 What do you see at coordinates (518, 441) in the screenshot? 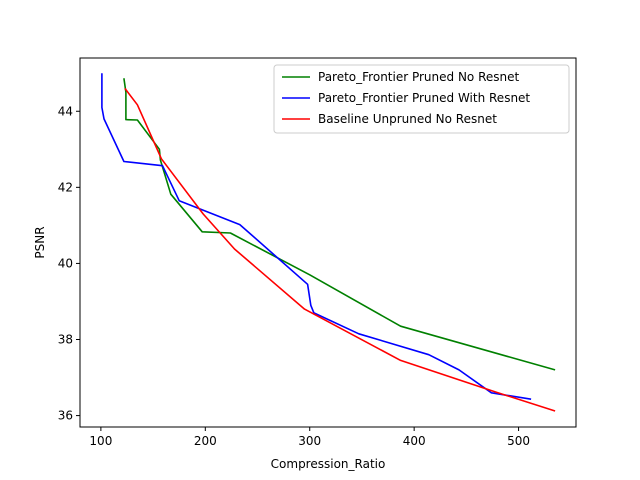
I see `x-tick-label: 500` at bounding box center [518, 441].